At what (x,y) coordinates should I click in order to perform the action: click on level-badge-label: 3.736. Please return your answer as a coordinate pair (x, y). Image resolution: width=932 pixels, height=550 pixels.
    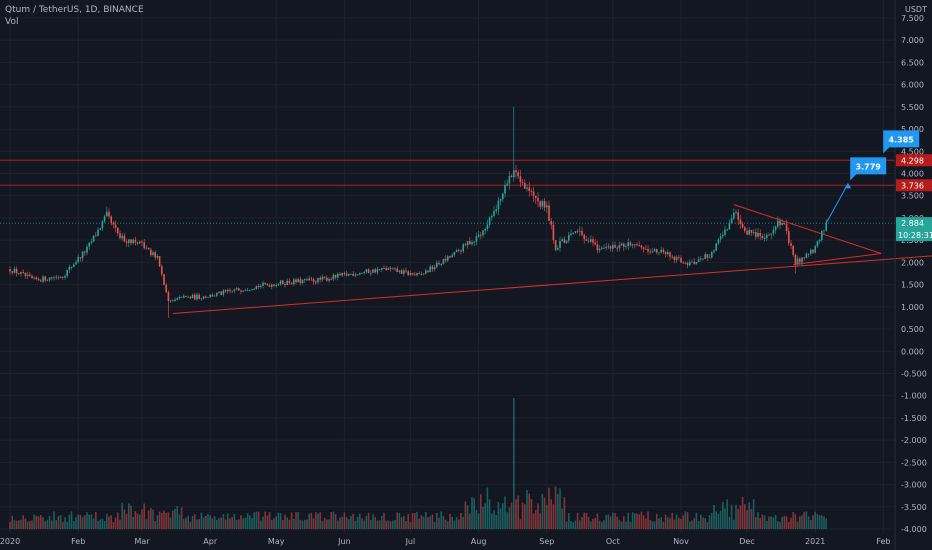
    Looking at the image, I should click on (912, 185).